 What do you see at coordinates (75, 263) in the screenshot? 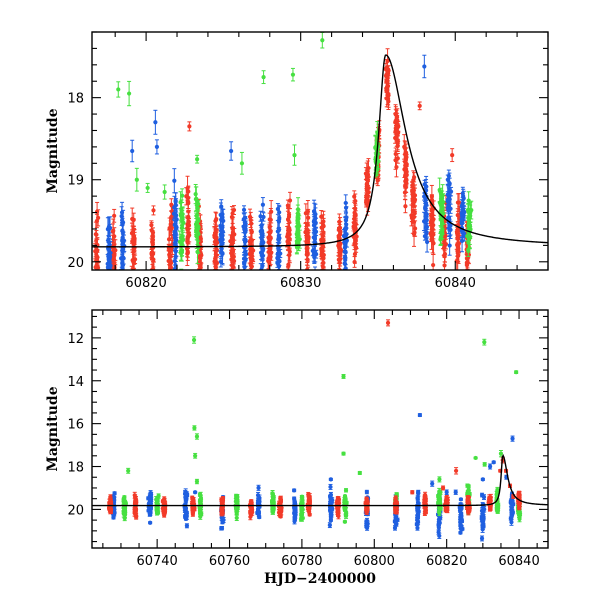
I see `y-tick-label: 20` at bounding box center [75, 263].